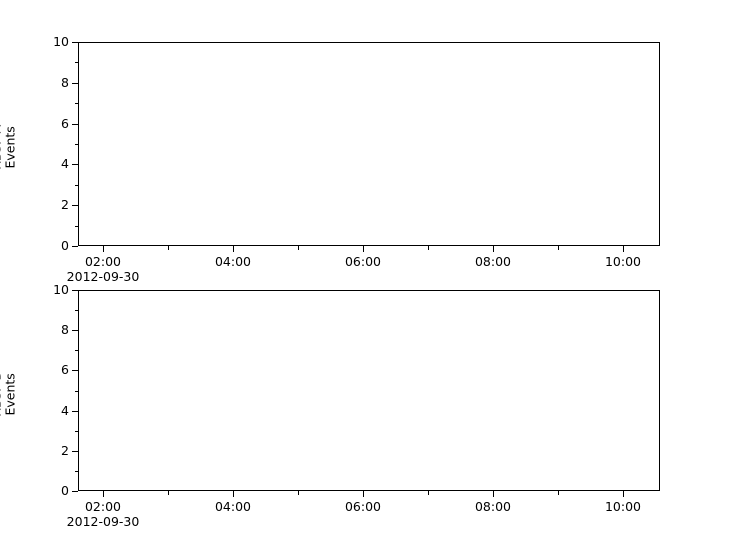 Image resolution: width=732 pixels, height=540 pixels. I want to click on y-axis-label-rbsp-b: RBSP-B Events, so click(9, 394).